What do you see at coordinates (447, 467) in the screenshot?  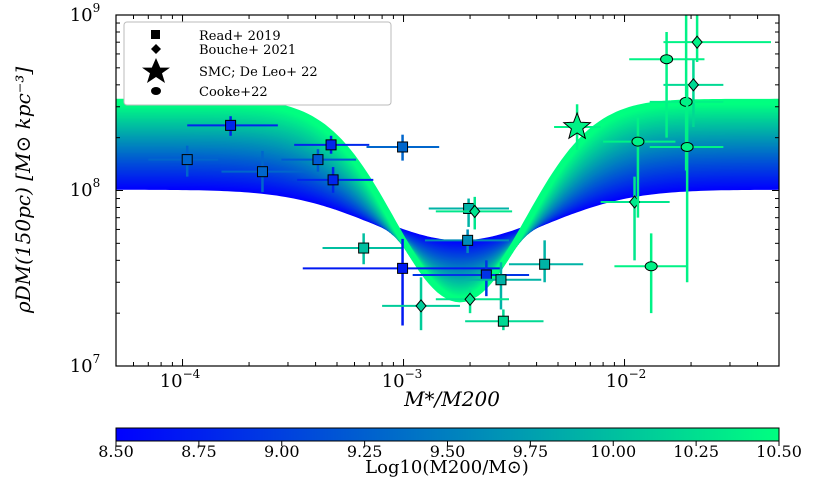 I see `colorbar-label: Log10(M200/M⊙)` at bounding box center [447, 467].